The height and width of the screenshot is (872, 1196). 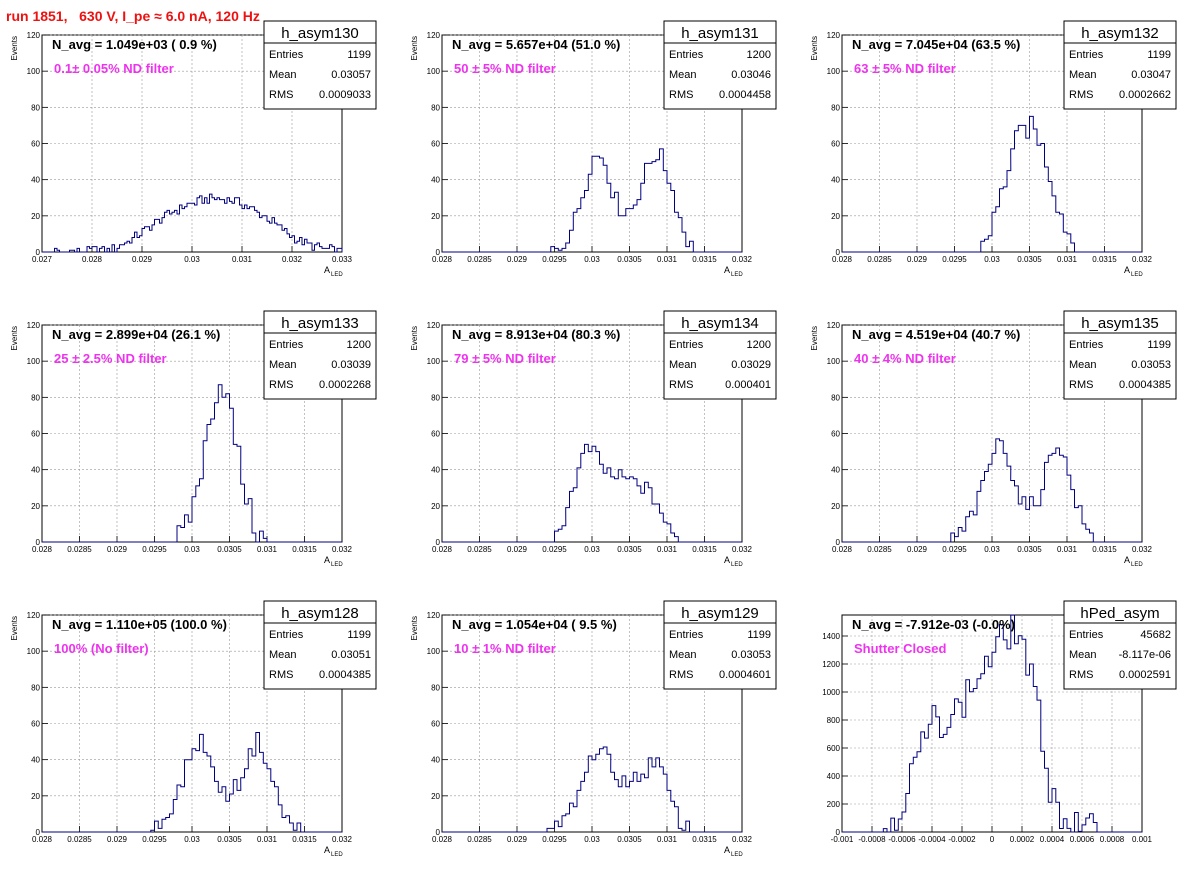 What do you see at coordinates (114, 68) in the screenshot?
I see `filter-annotation: 0.1± 0.05% ND filter` at bounding box center [114, 68].